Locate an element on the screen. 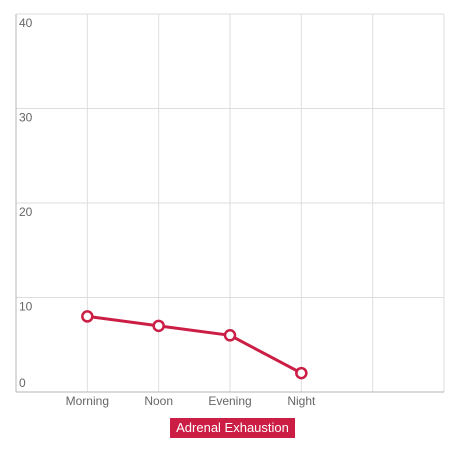 Image resolution: width=465 pixels, height=453 pixels. x-tick-label-noon: Noon is located at coordinates (158, 401).